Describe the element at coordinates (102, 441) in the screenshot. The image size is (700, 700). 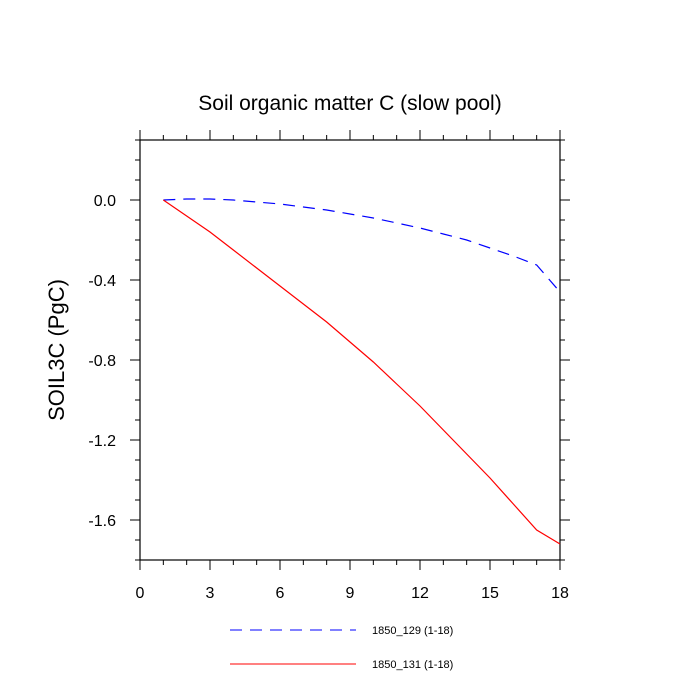
I see `y-tick-label: -1.2` at that location.